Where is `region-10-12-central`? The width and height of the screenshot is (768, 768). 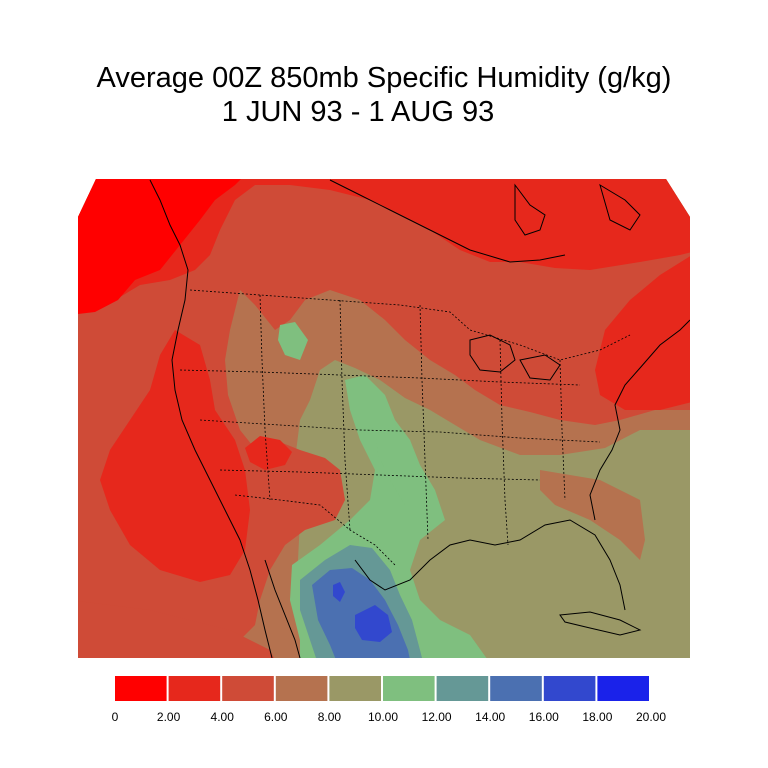
region-10-12-central is located at coordinates (400, 465).